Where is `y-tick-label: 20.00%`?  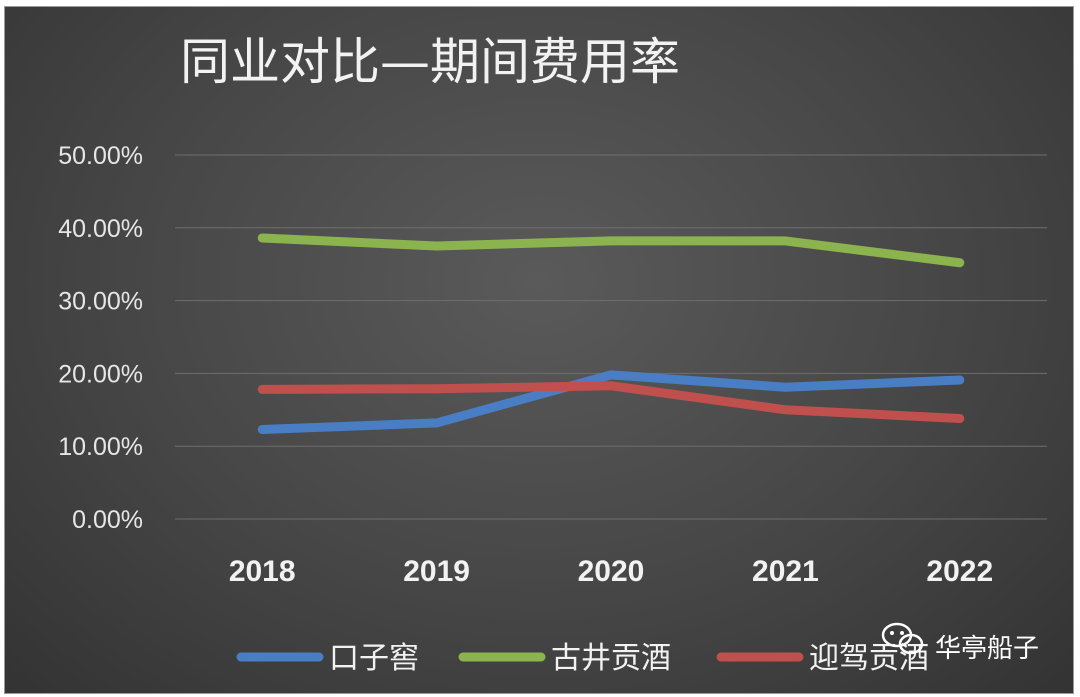
y-tick-label: 20.00% is located at coordinates (100, 374).